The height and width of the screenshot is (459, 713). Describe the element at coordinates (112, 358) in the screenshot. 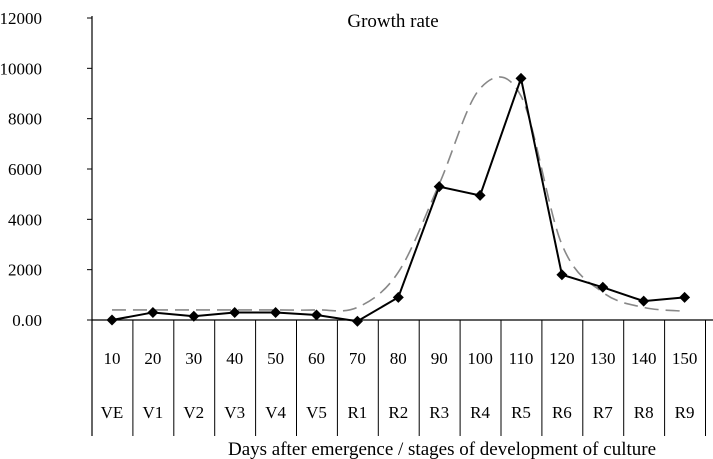

I see `x-category-label: 10` at that location.